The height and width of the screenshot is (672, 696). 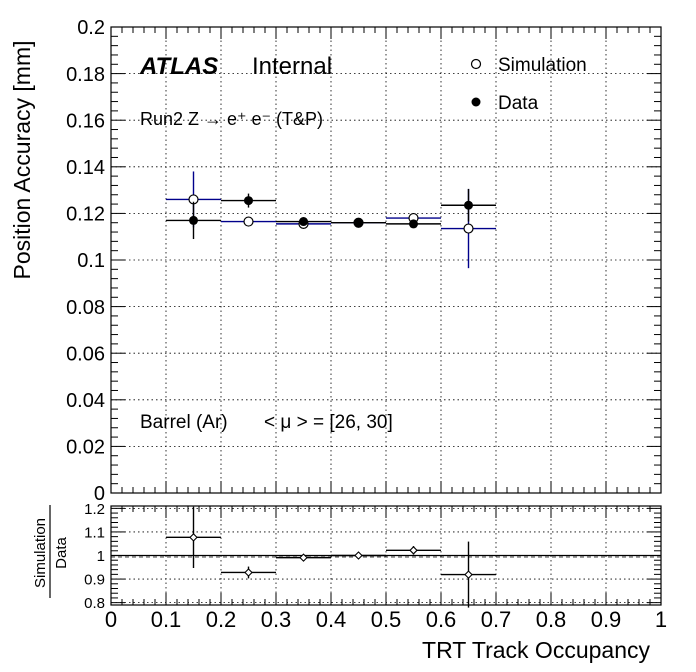 What do you see at coordinates (99, 494) in the screenshot?
I see `y-tick-label: 0` at bounding box center [99, 494].